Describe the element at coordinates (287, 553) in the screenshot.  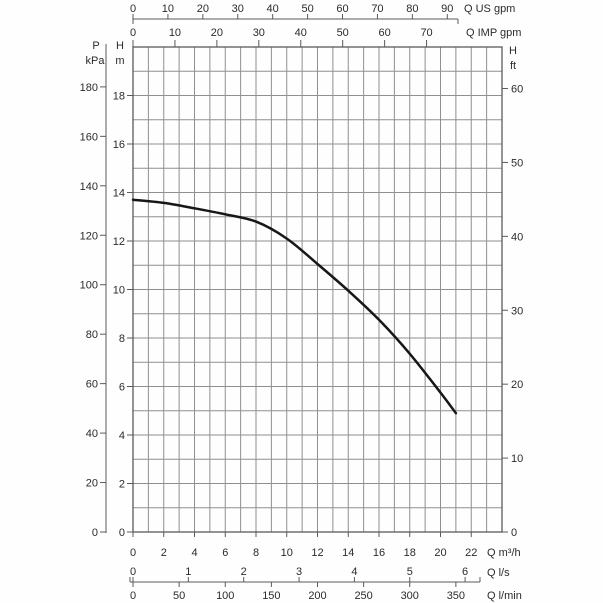
I see `tick-label-q-m3h: 10` at that location.